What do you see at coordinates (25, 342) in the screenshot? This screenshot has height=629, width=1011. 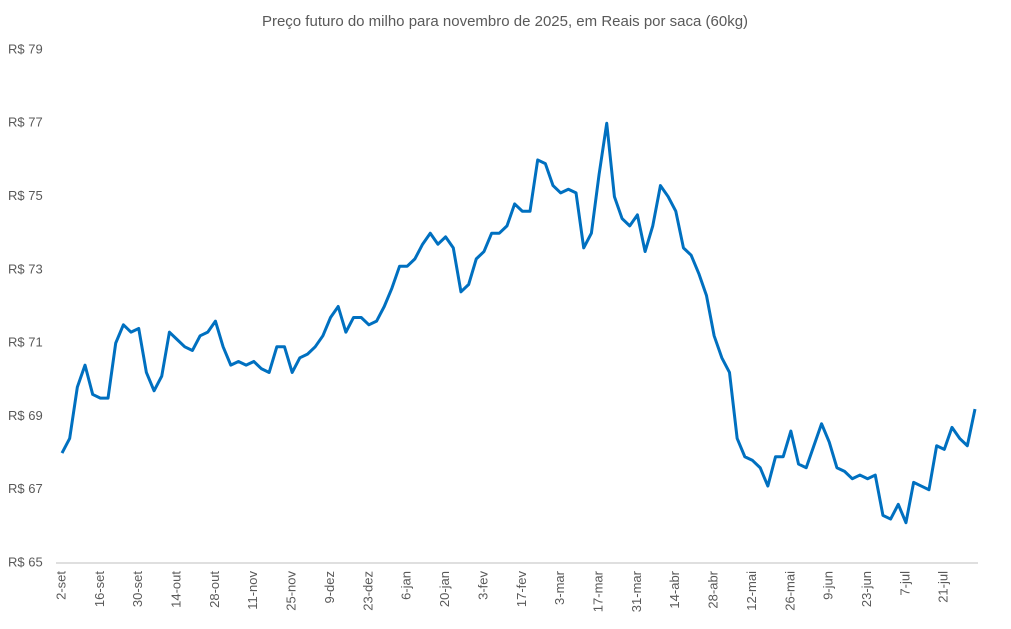 I see `y-tick-label: R$ 71` at bounding box center [25, 342].